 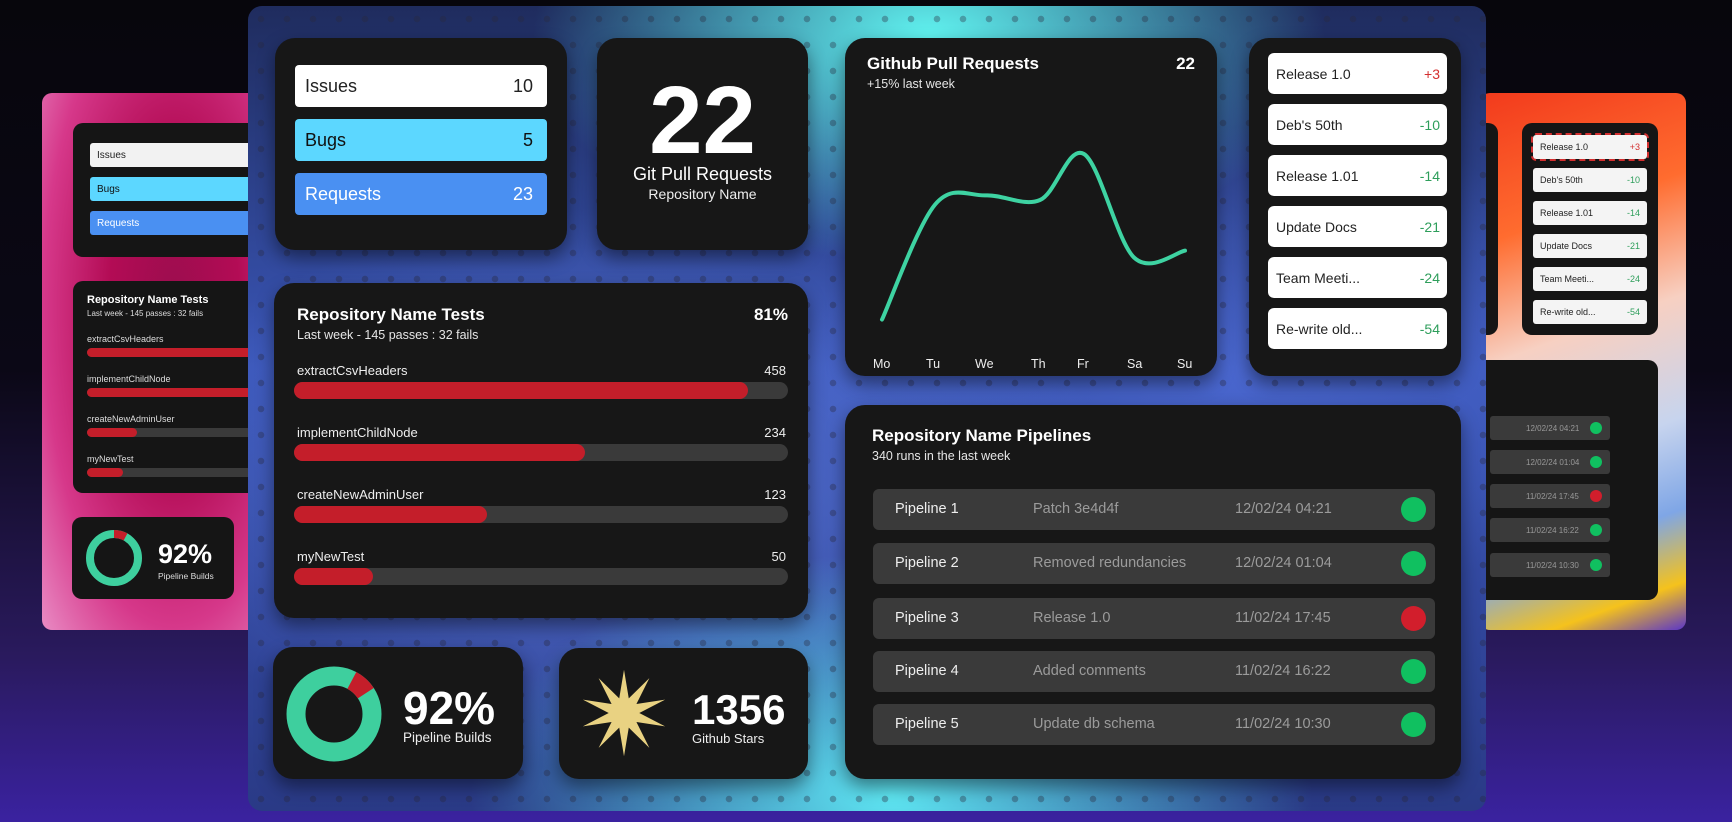 What do you see at coordinates (702, 174) in the screenshot?
I see `pull-requests-label: Git Pull Requests` at bounding box center [702, 174].